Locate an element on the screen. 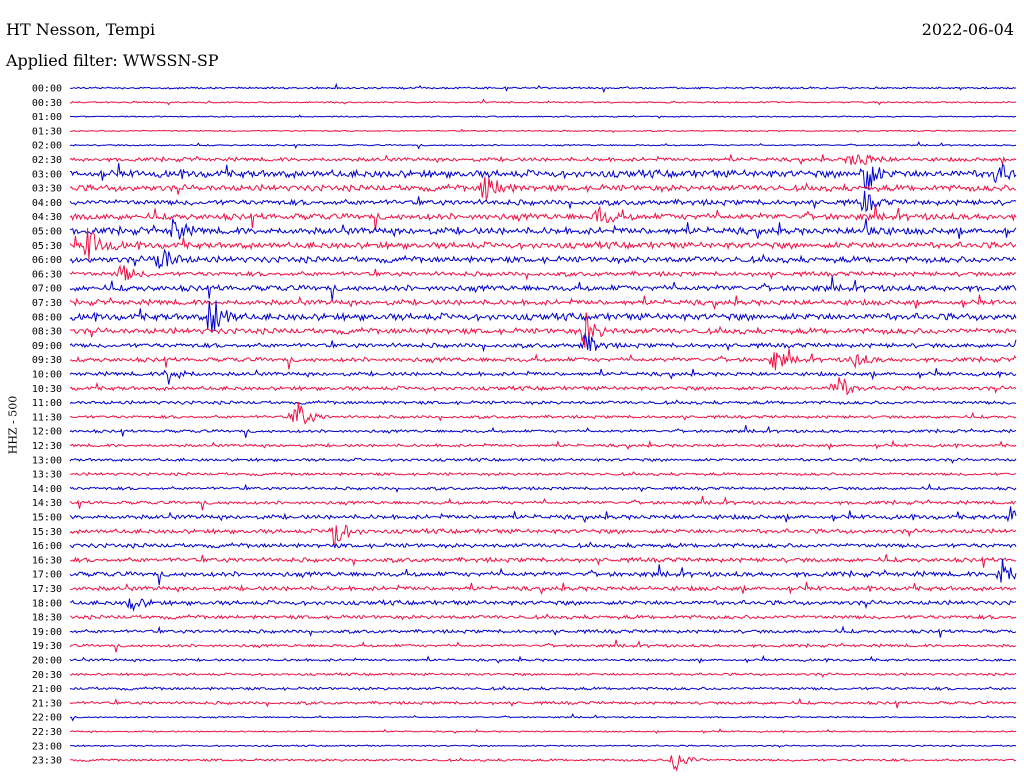 This screenshot has height=780, width=1024. row-time-label: 16:00 is located at coordinates (47, 546).